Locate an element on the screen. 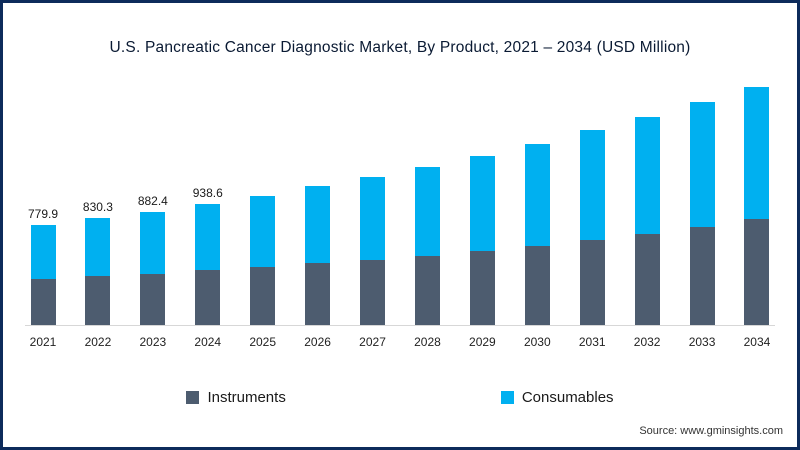 The image size is (800, 450). consumables-segment-2030 is located at coordinates (537, 195).